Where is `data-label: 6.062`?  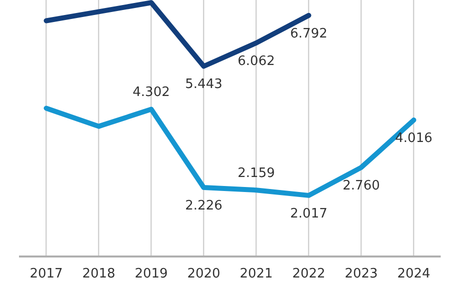 data-label: 6.062 is located at coordinates (256, 61).